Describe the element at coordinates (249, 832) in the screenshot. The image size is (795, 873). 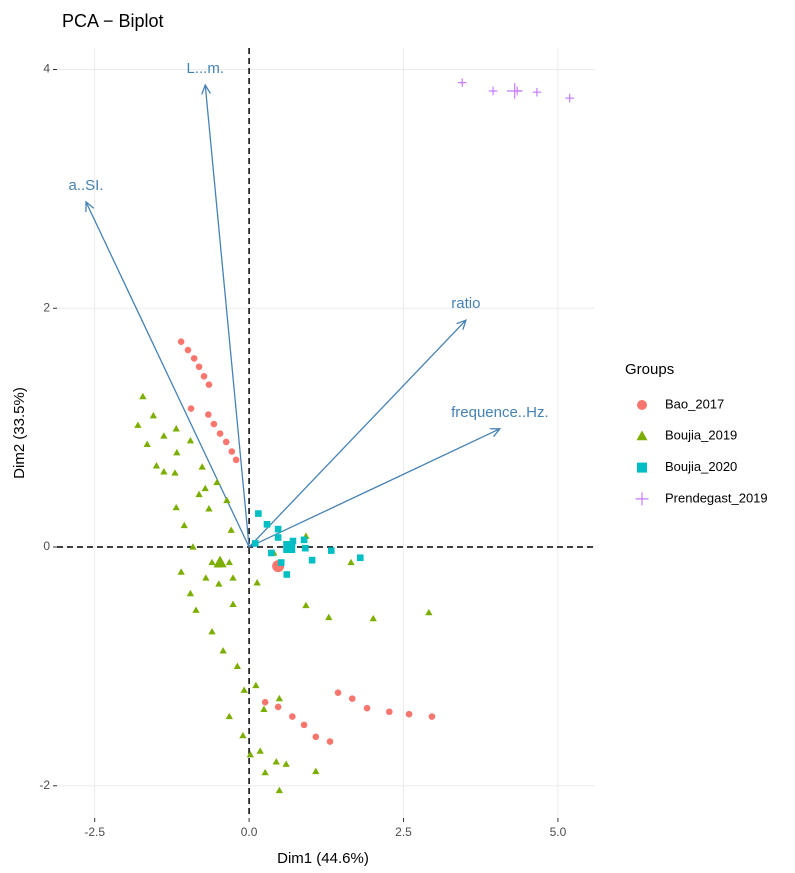
I see `x-tick-label: 0.0` at that location.